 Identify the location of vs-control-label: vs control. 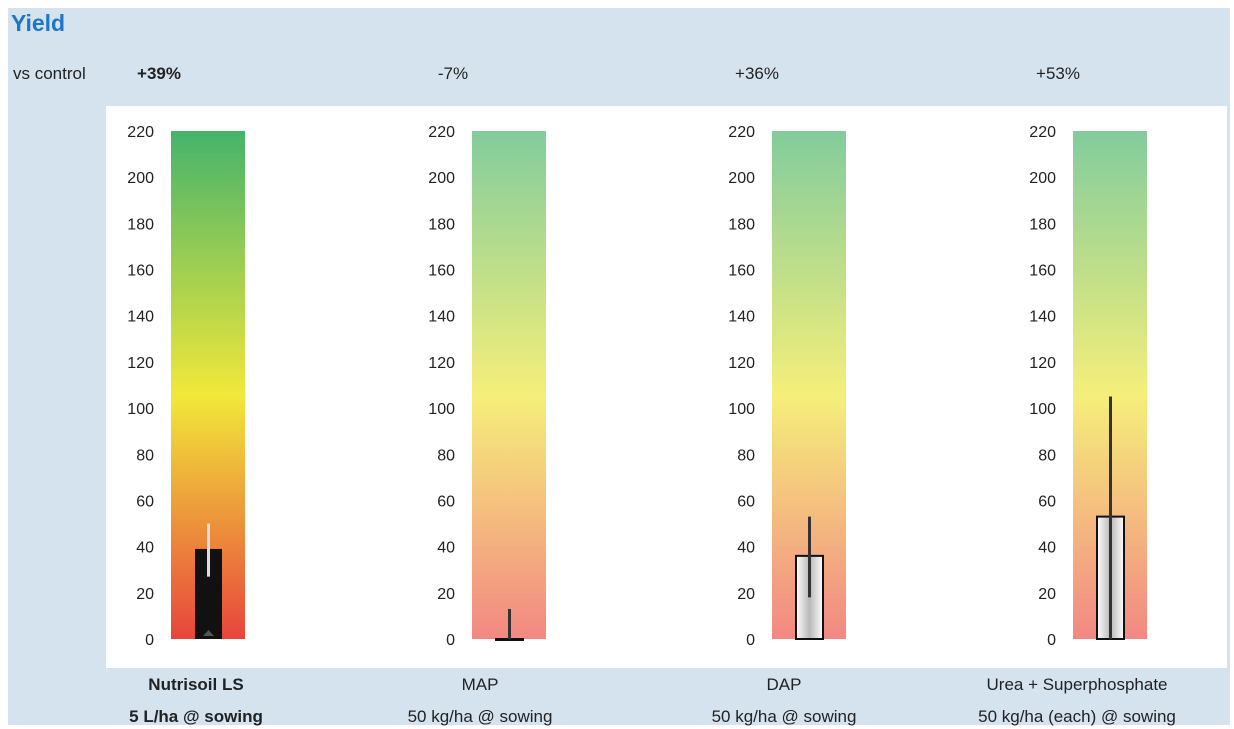
(49, 73).